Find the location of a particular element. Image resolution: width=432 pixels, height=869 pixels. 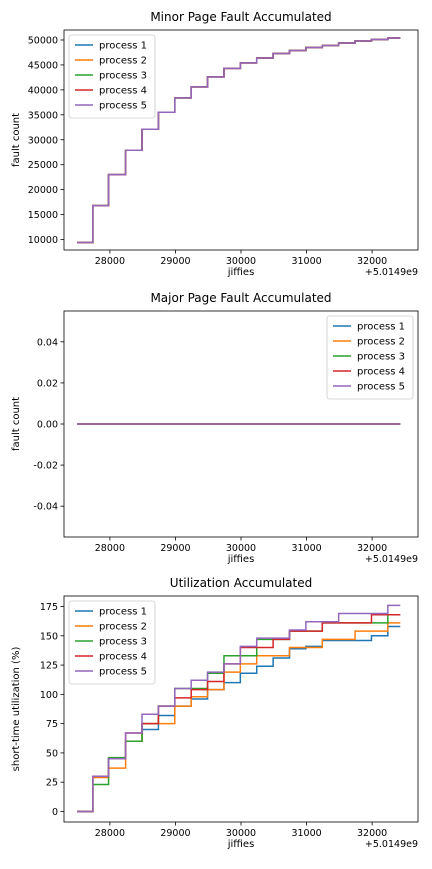

chart-title: Minor Page Fault Accumulated is located at coordinates (240, 17).